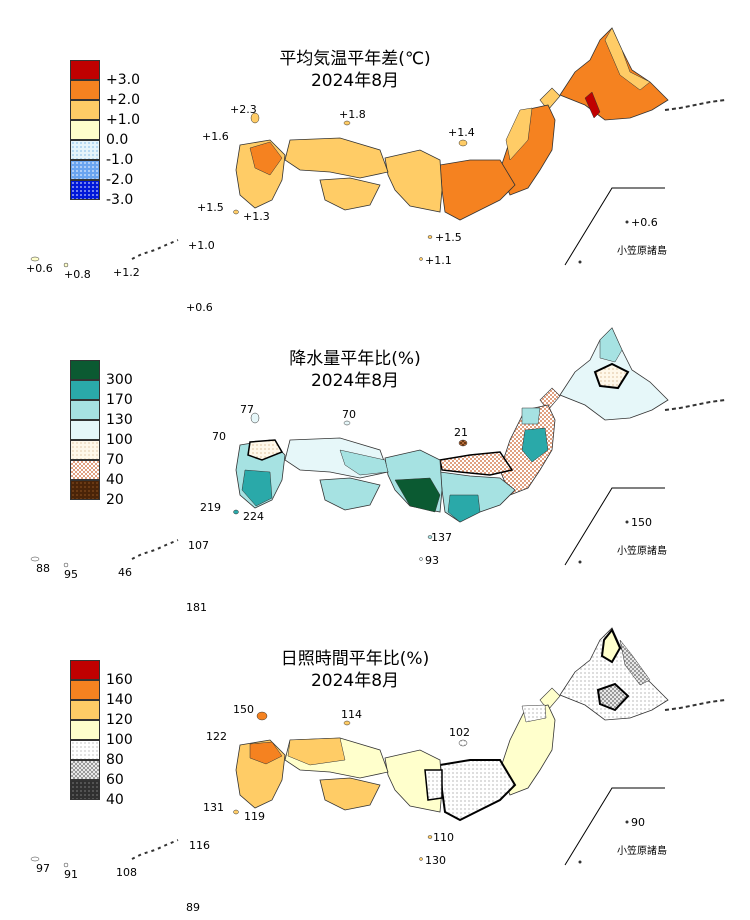 Image resolution: width=750 pixels, height=920 pixels. I want to click on precipitation-title: 降水量平年比(%), so click(355, 359).